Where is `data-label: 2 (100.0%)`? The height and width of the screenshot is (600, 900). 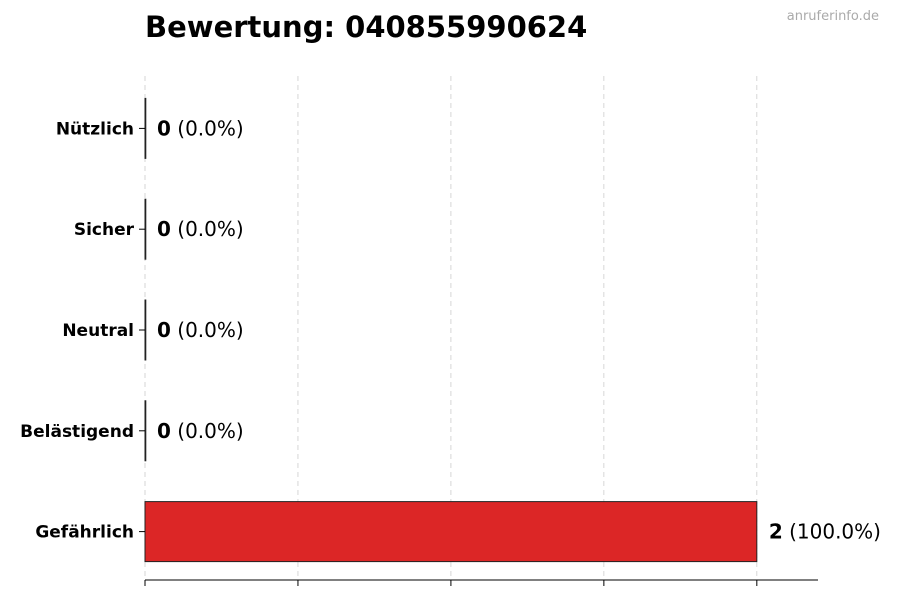 data-label: 2 (100.0%) is located at coordinates (825, 532).